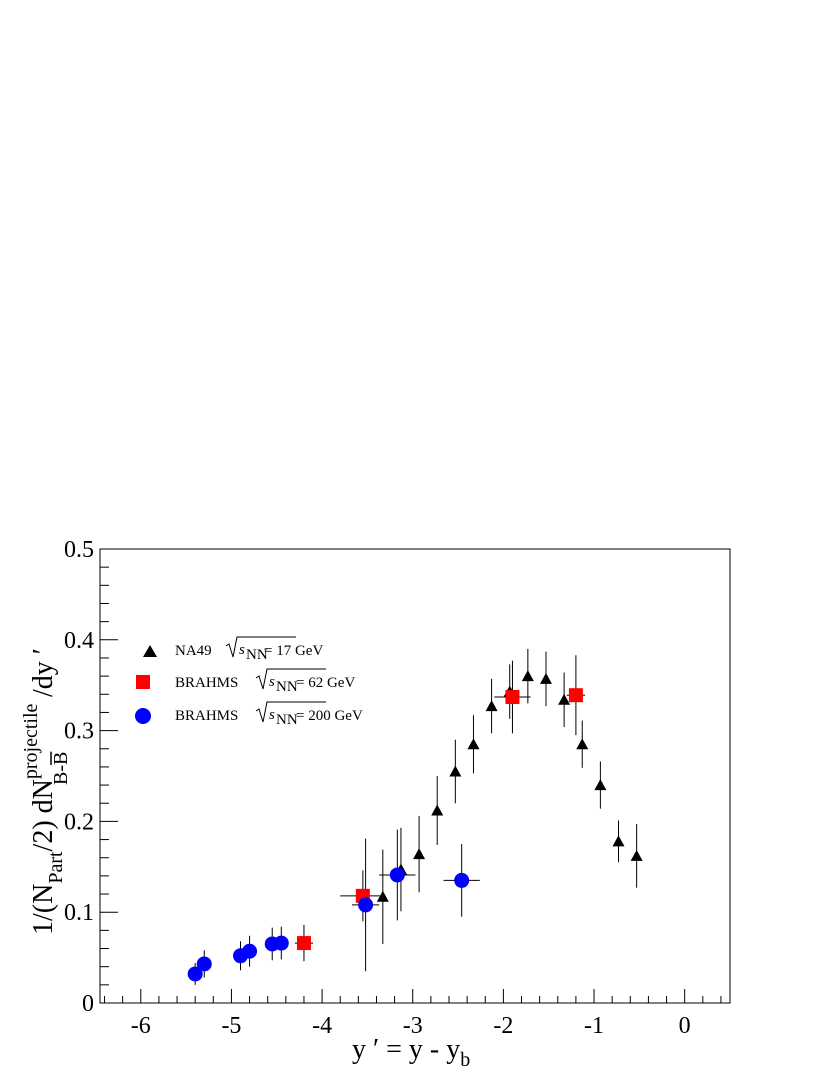 This screenshot has width=830, height=1075. Describe the element at coordinates (150, 651) in the screenshot. I see `legend-marker-triangle` at that location.